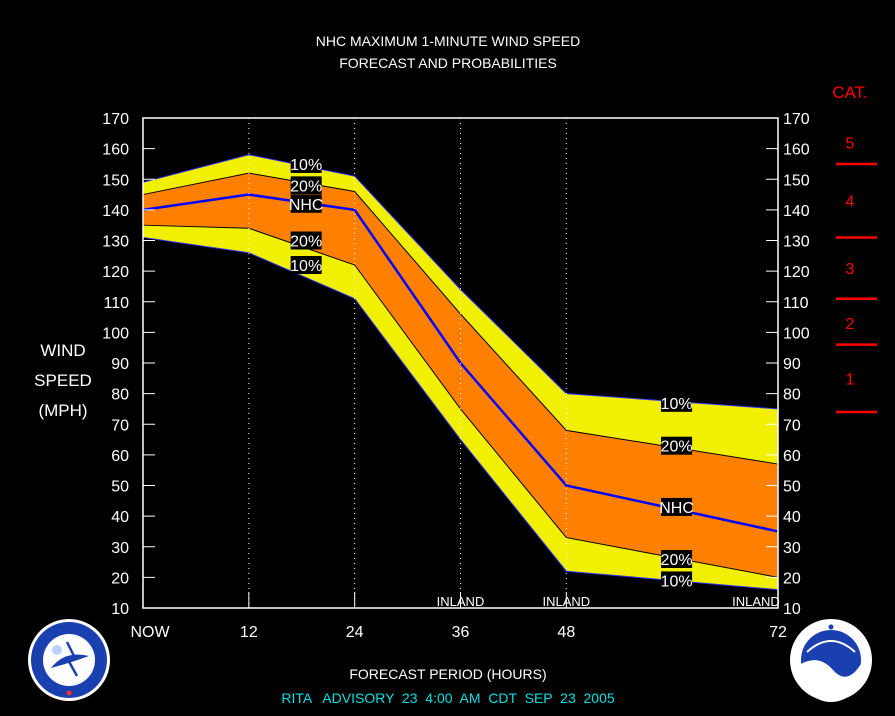  I want to click on y-axis-label: WIND SPEED (MPH), so click(63, 380).